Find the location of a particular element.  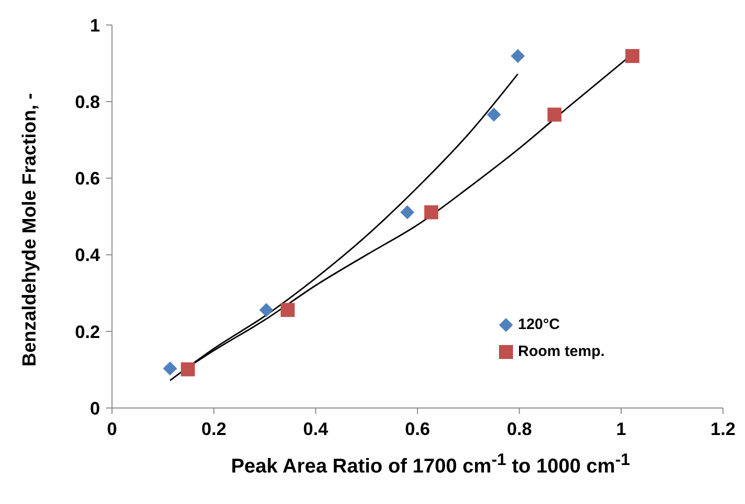

x-tick-label: 0.8 is located at coordinates (519, 428).